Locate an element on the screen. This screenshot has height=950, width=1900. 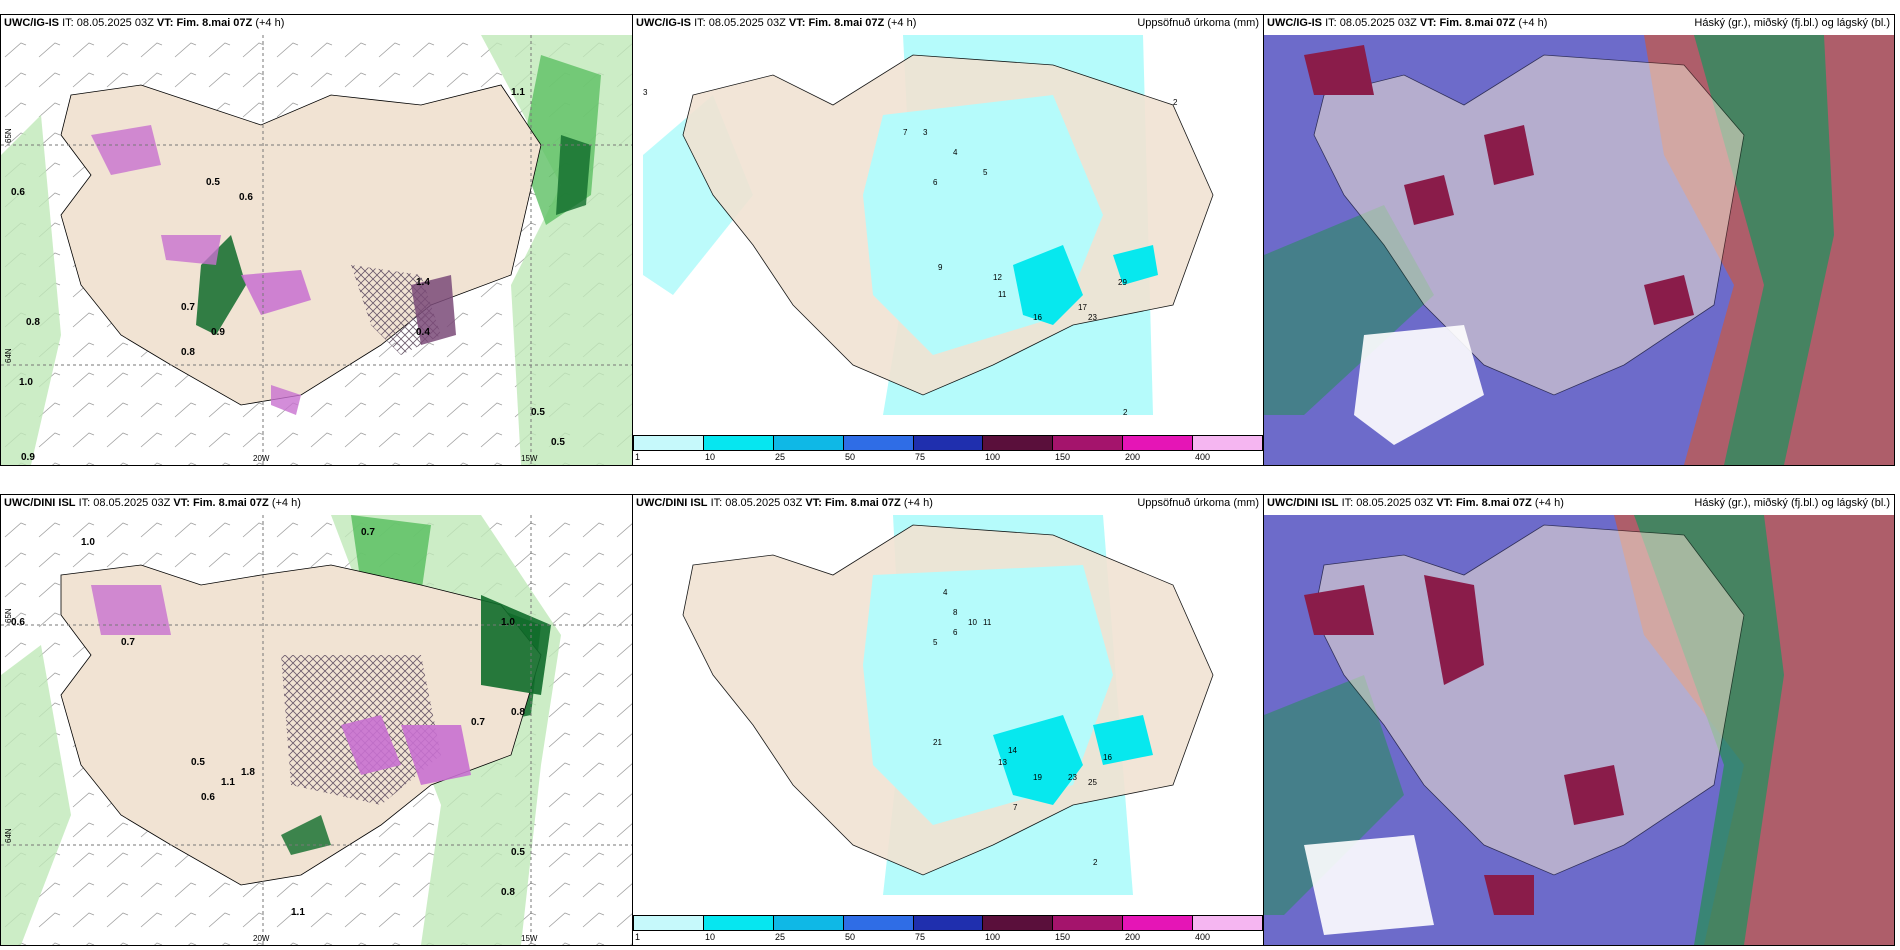
lon-label-15w: 15W is located at coordinates (529, 938).